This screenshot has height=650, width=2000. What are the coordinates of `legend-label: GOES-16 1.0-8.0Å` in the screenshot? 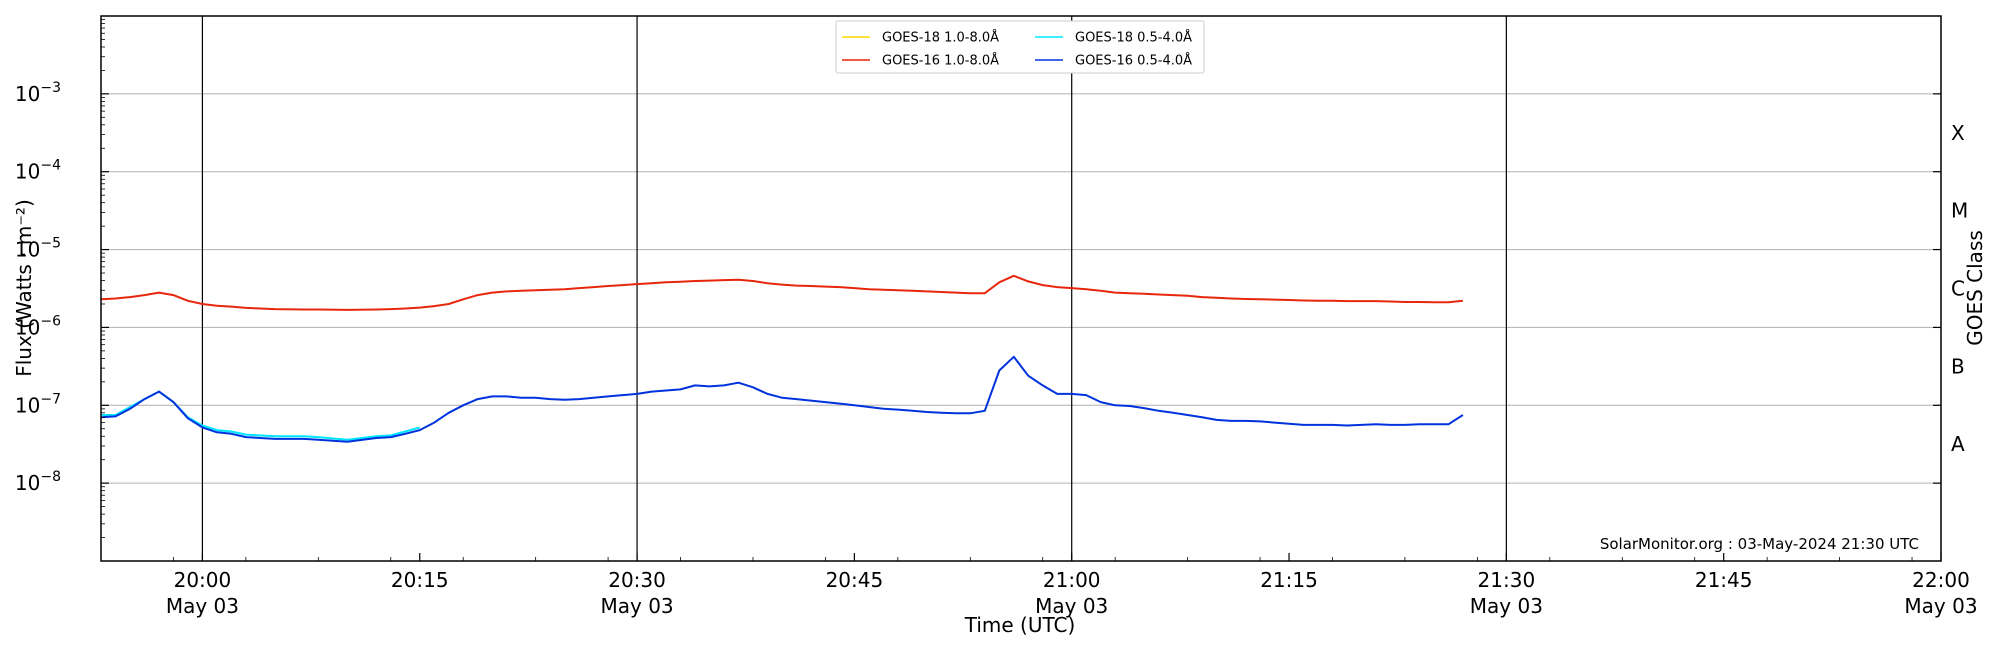 It's located at (940, 61).